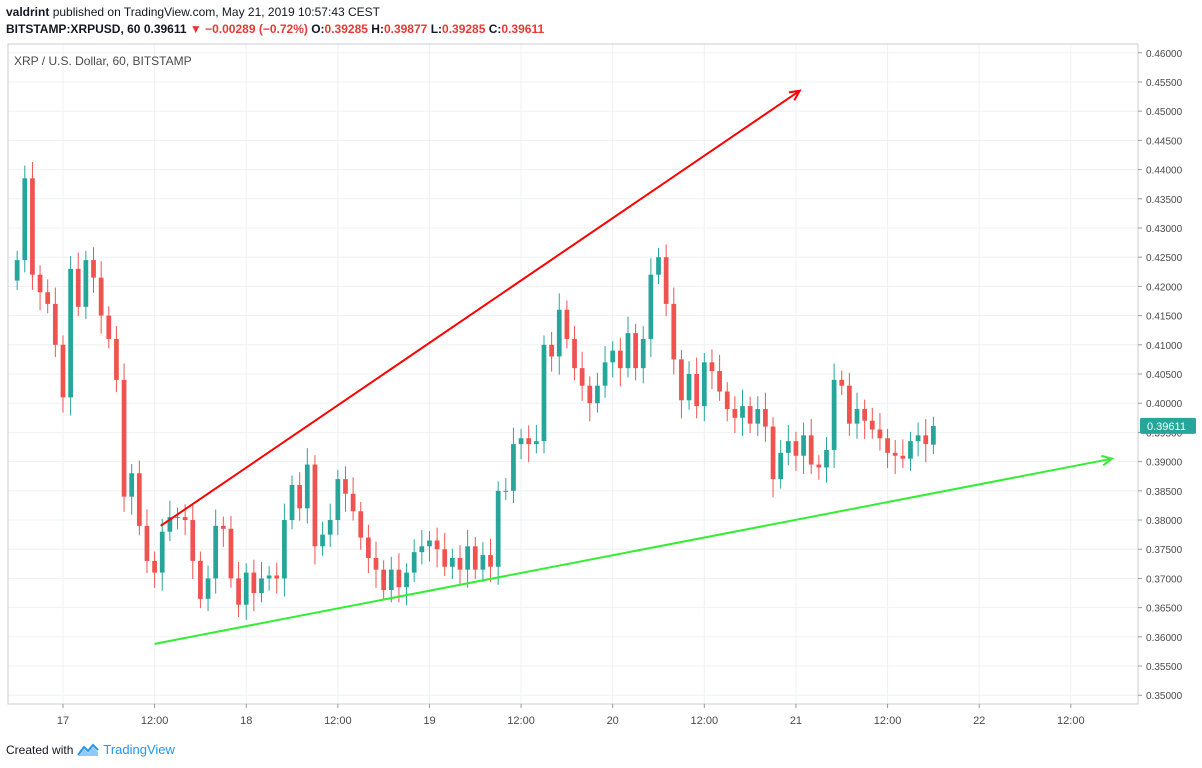 The height and width of the screenshot is (768, 1202). What do you see at coordinates (495, 29) in the screenshot?
I see `close-label: C:` at bounding box center [495, 29].